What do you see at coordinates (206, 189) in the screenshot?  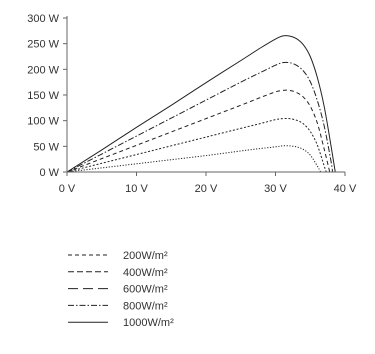 I see `x-tick-label: 20 V` at bounding box center [206, 189].